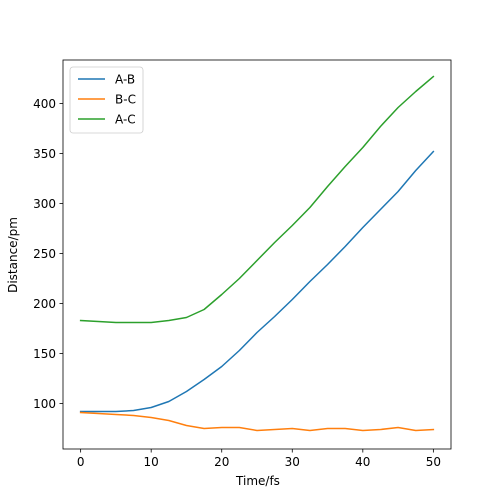 Image resolution: width=501 pixels, height=500 pixels. Describe the element at coordinates (433, 462) in the screenshot. I see `x-tick-label: 50` at that location.